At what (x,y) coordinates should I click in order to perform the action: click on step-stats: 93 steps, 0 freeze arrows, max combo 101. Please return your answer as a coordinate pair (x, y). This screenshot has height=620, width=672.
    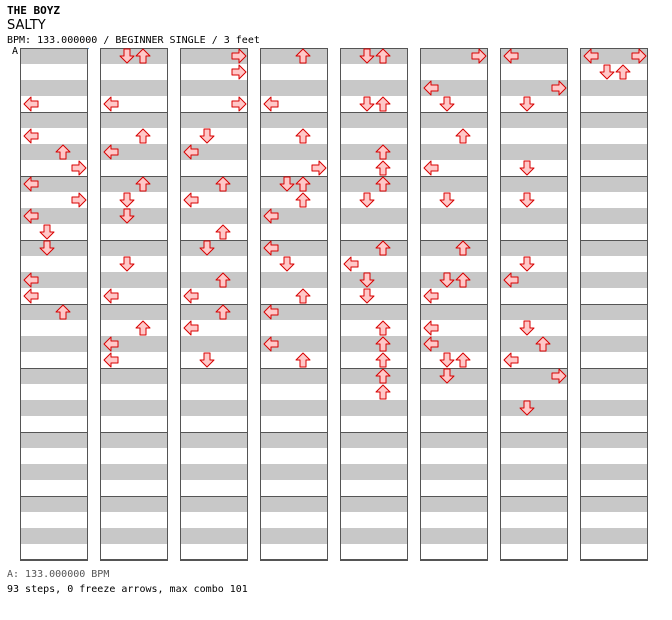
    Looking at the image, I should click on (127, 589).